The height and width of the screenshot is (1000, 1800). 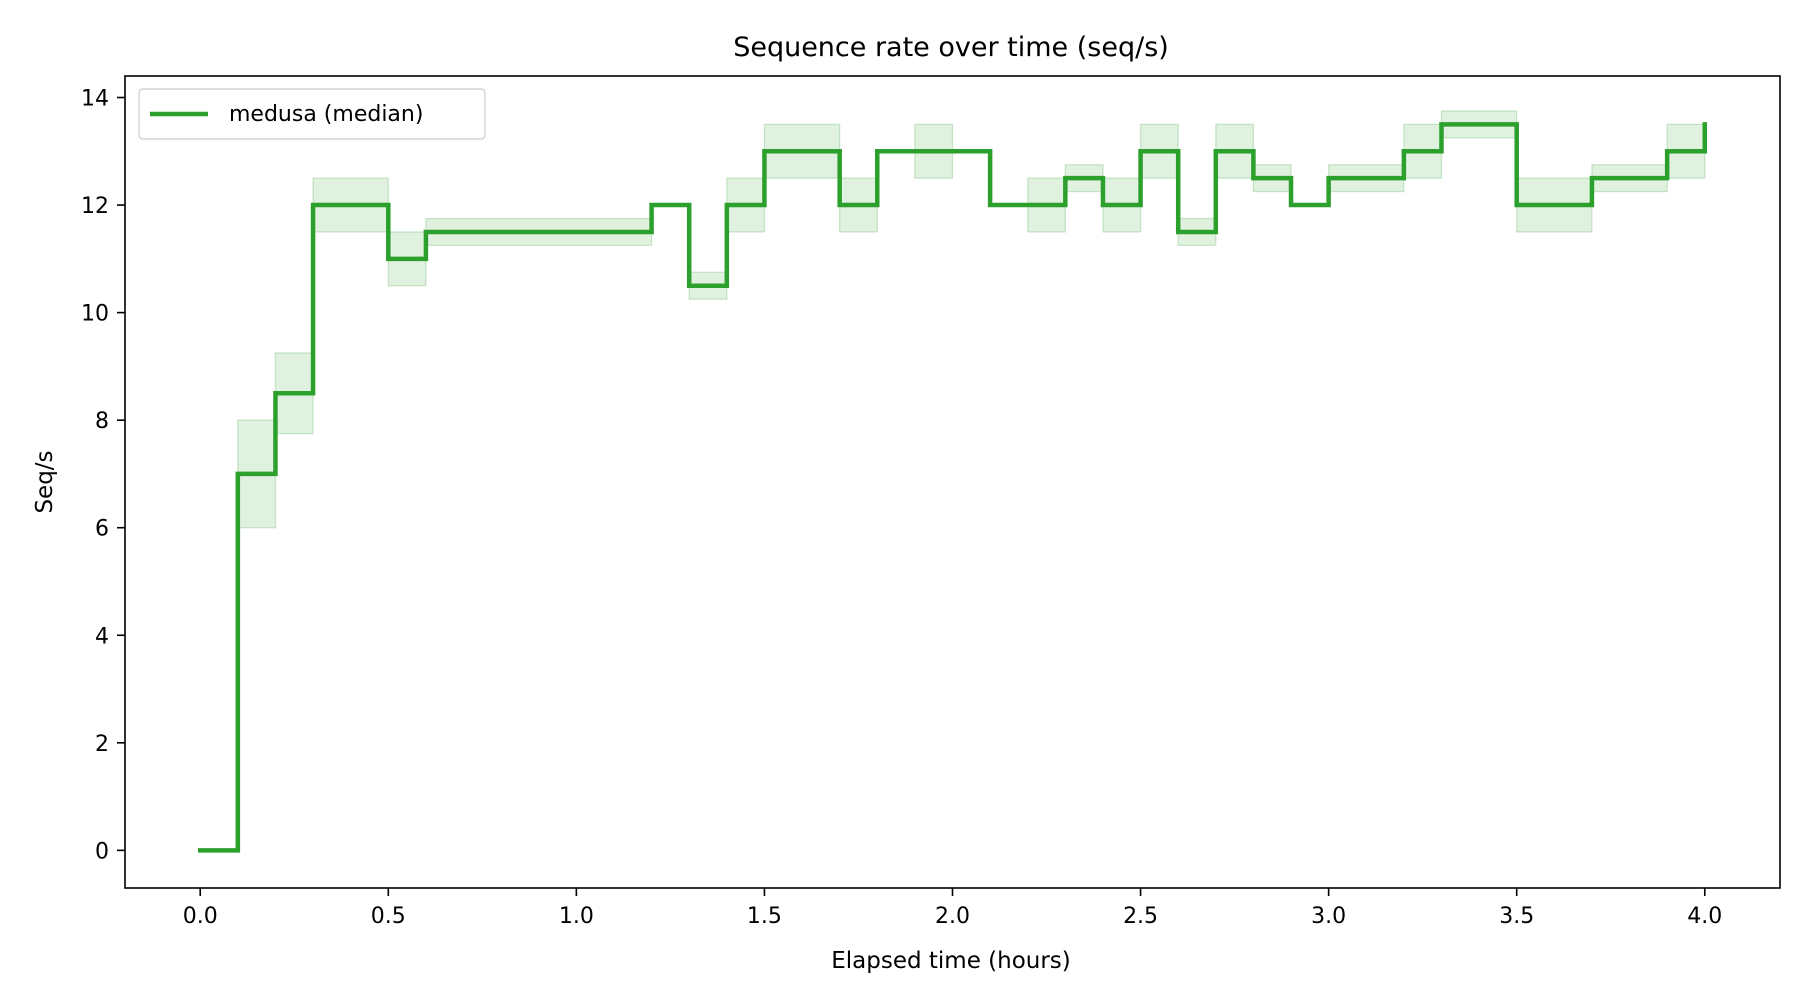 What do you see at coordinates (764, 916) in the screenshot?
I see `x-tick-label: 1.5` at bounding box center [764, 916].